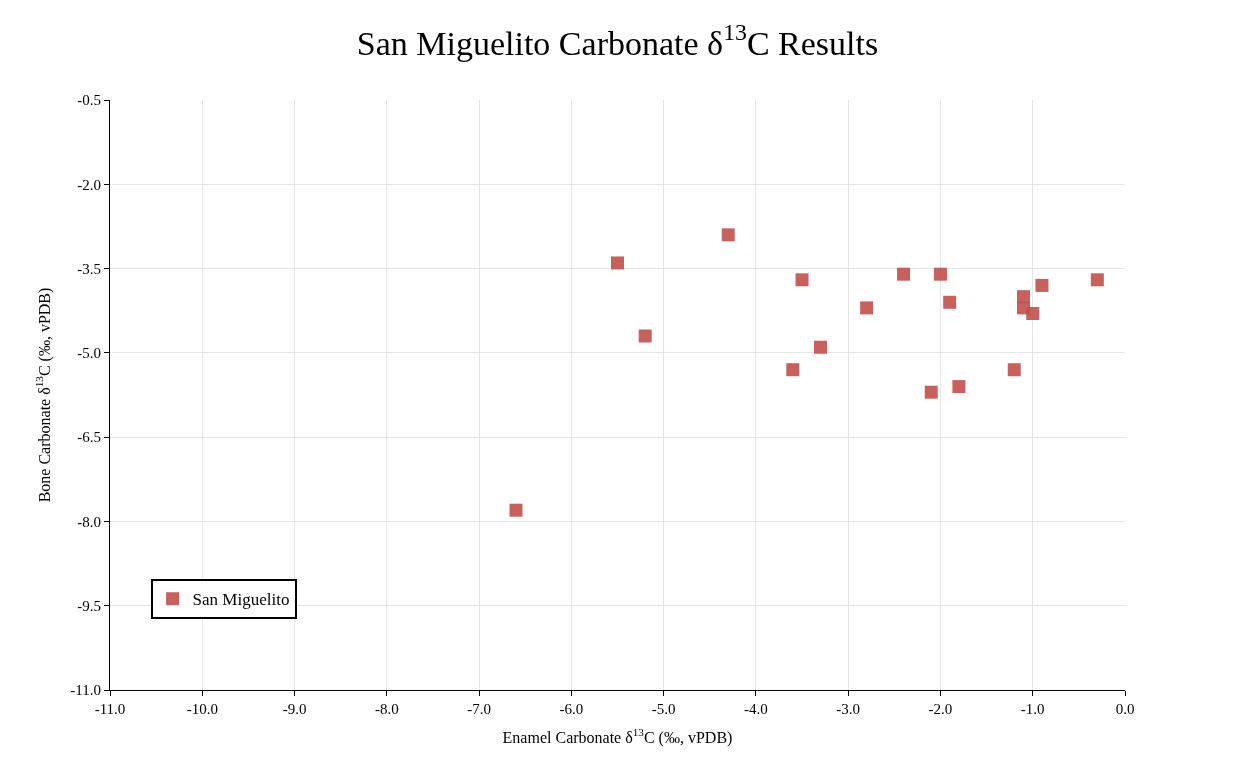 The height and width of the screenshot is (770, 1235). What do you see at coordinates (663, 709) in the screenshot?
I see `x-tick-label: -5.0` at bounding box center [663, 709].